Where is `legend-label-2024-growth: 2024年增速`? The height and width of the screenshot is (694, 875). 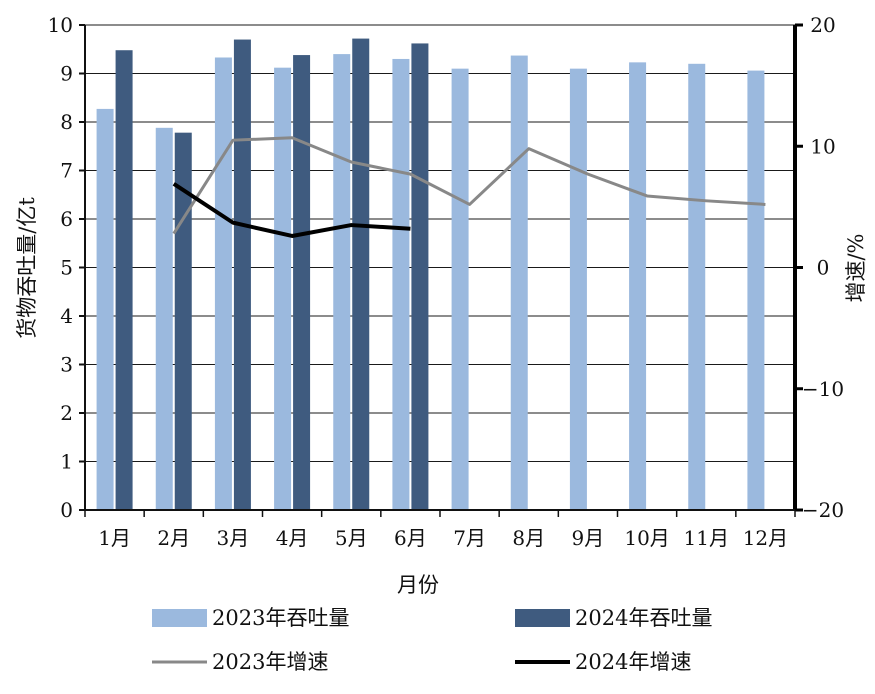 legend-label-2024-growth: 2024年增速 is located at coordinates (633, 662).